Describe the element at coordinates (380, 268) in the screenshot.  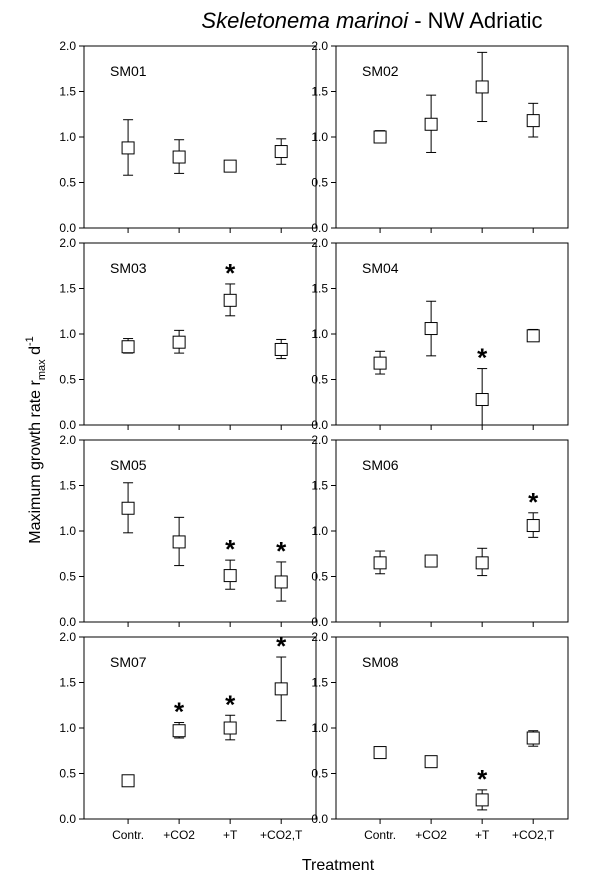
I see `panel-label: SM04` at that location.